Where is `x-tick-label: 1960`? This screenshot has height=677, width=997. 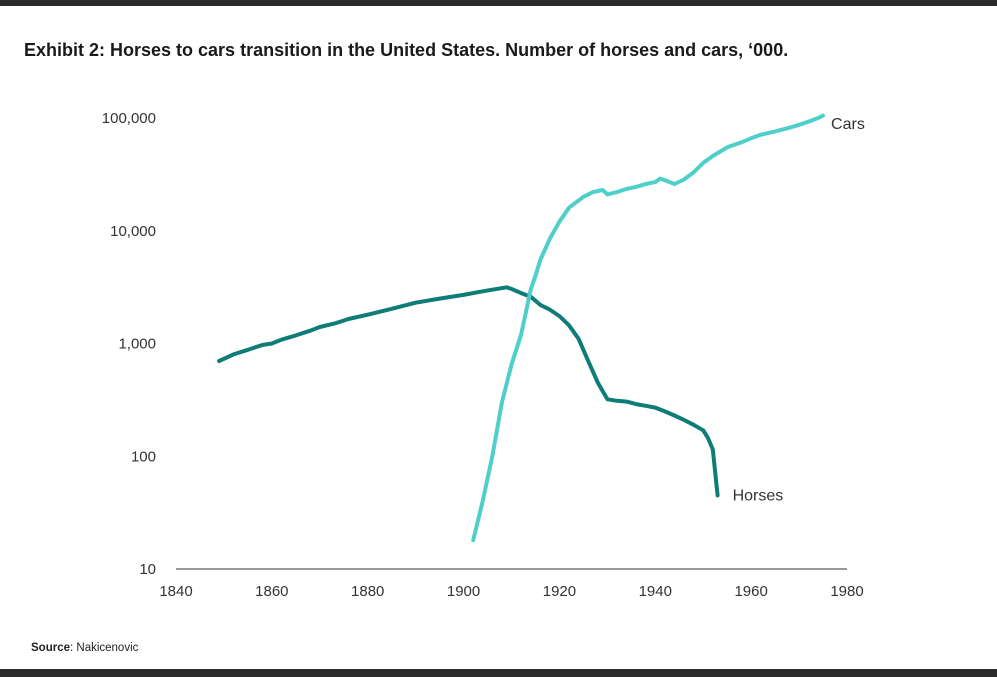 x-tick-label: 1960 is located at coordinates (750, 591).